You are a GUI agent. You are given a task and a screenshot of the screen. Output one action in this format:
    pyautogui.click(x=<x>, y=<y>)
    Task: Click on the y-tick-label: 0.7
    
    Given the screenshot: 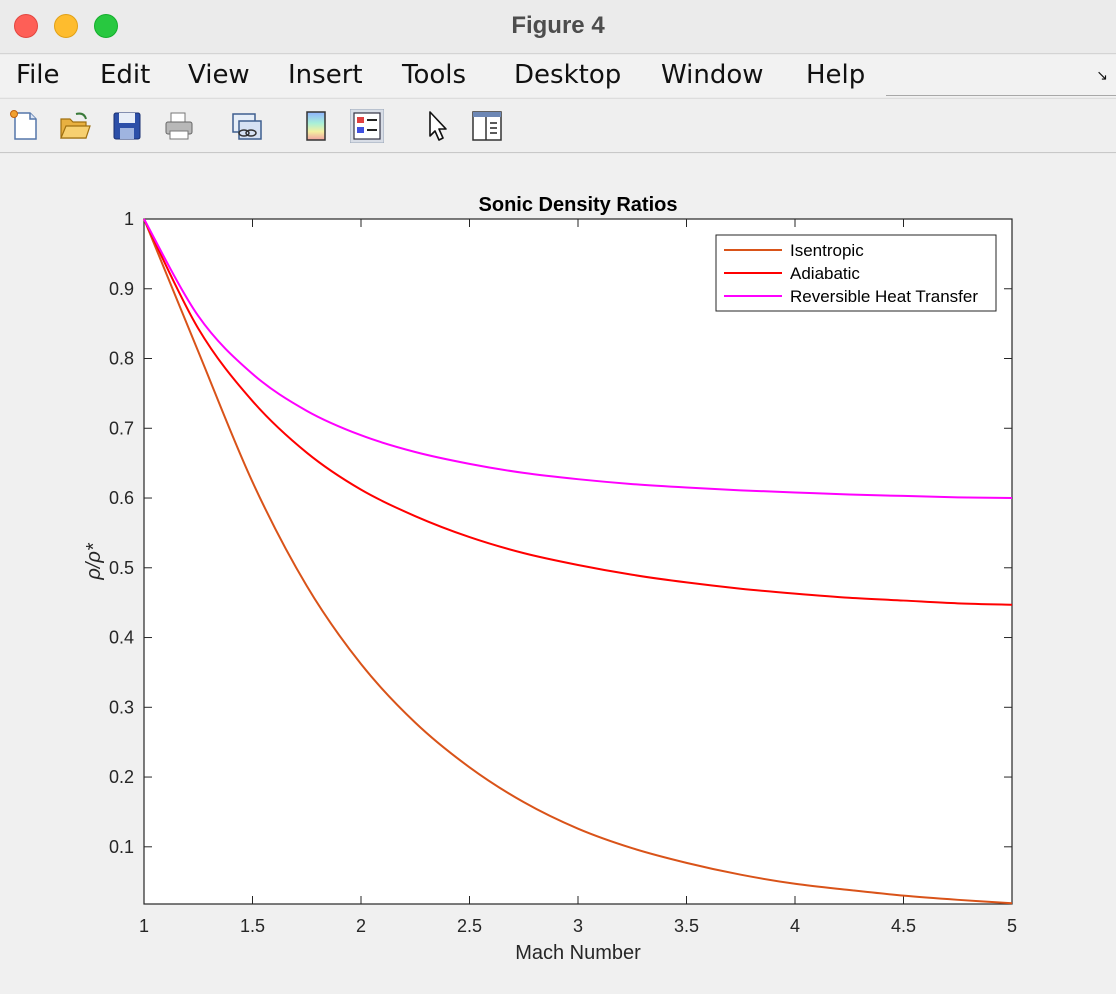 What is the action you would take?
    pyautogui.click(x=121, y=428)
    